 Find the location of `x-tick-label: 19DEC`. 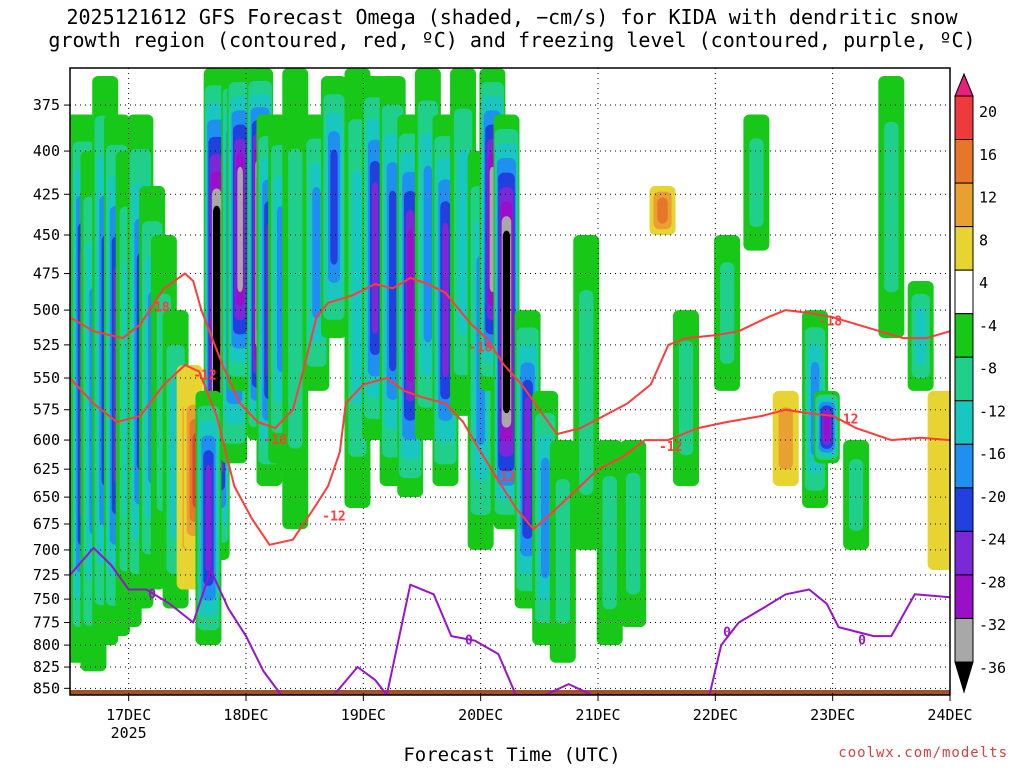

x-tick-label: 19DEC is located at coordinates (363, 715).